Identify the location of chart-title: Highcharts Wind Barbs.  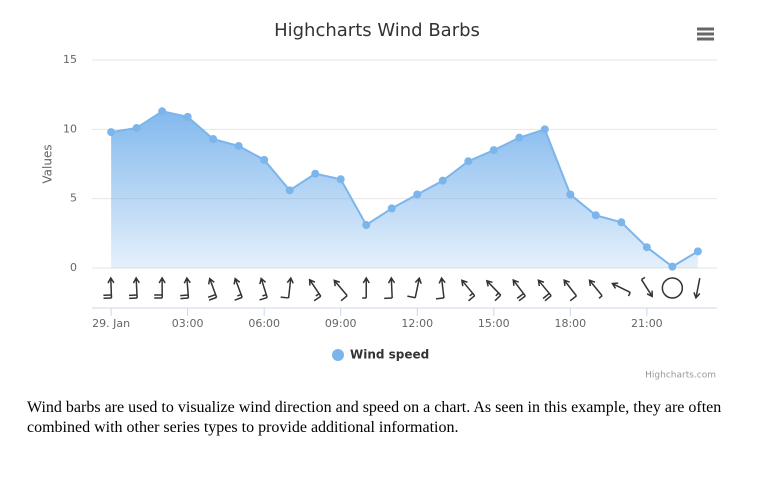
(377, 30).